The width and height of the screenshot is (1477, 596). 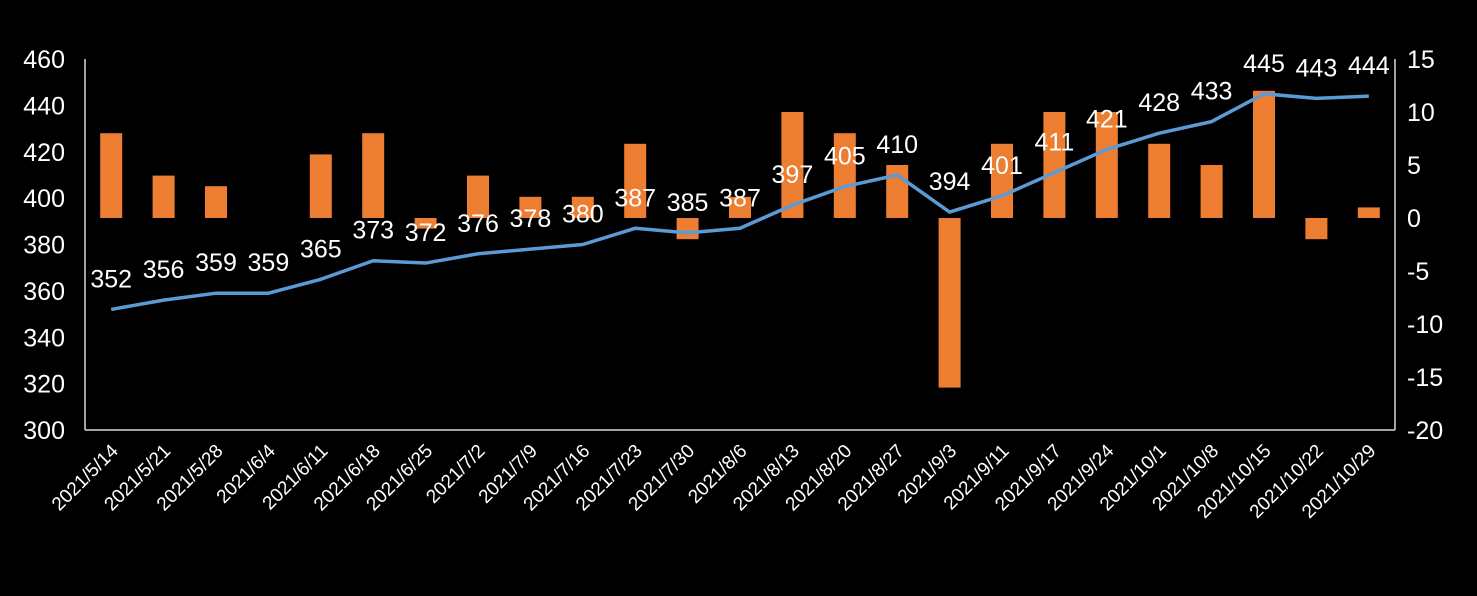 What do you see at coordinates (1418, 272) in the screenshot?
I see `right-tick-label: -5` at bounding box center [1418, 272].